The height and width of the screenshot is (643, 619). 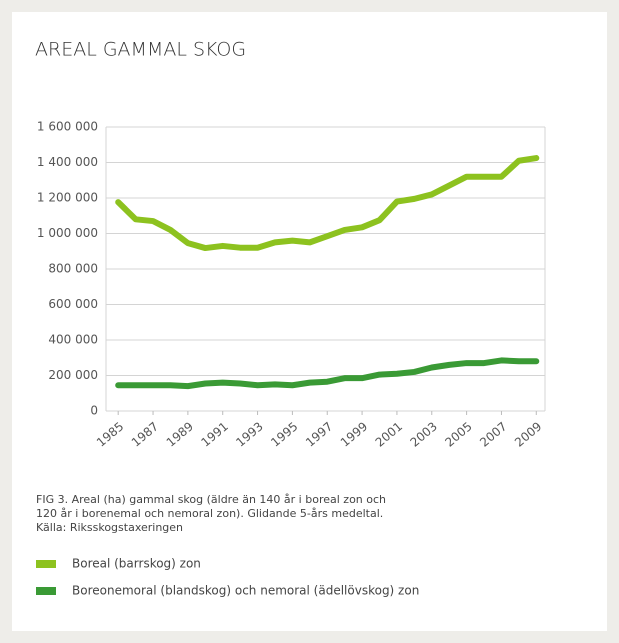 I want to click on y-tick-label: 1 200 000, so click(x=67, y=198).